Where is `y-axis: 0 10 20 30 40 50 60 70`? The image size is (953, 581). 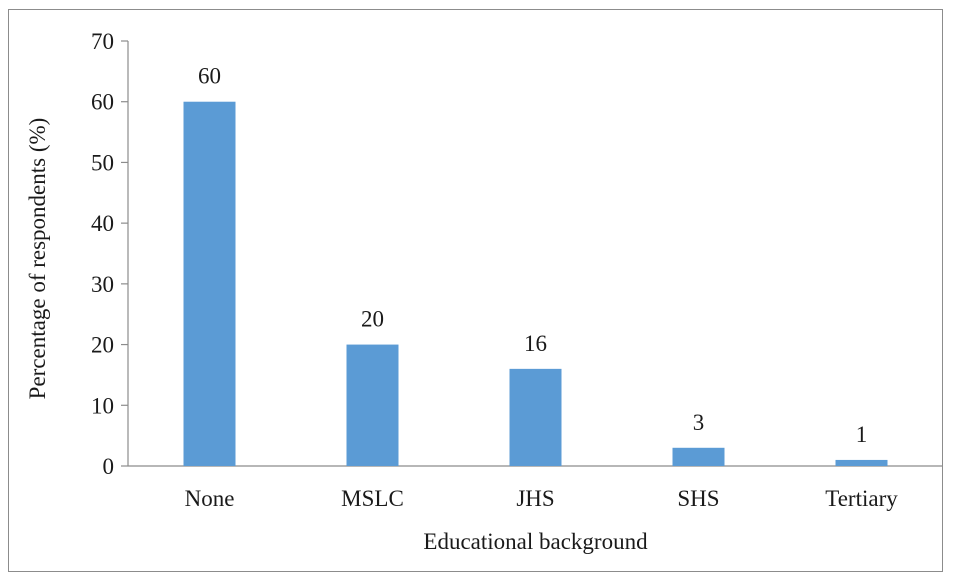
y-axis: 0 10 20 30 40 50 60 70 is located at coordinates (110, 254).